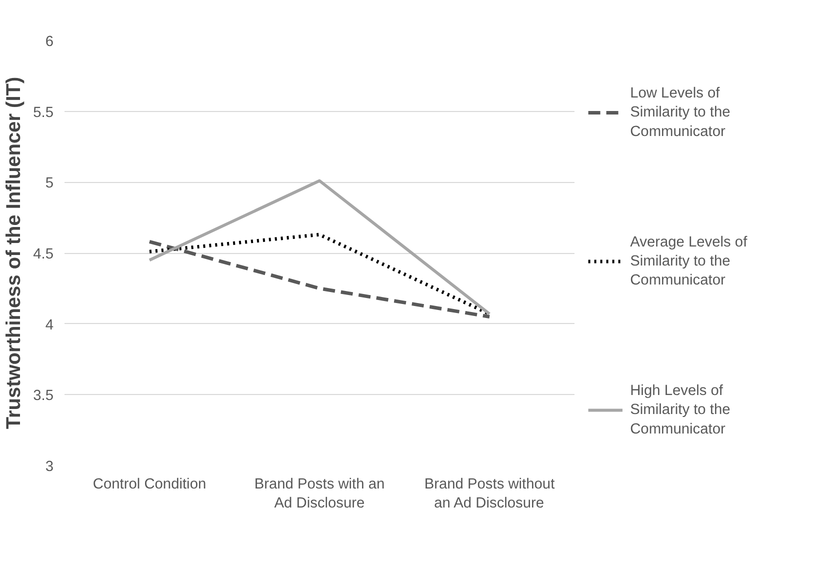 The width and height of the screenshot is (830, 565). I want to click on legend-label: Average Levels of Similarity to the Communicator, so click(689, 261).